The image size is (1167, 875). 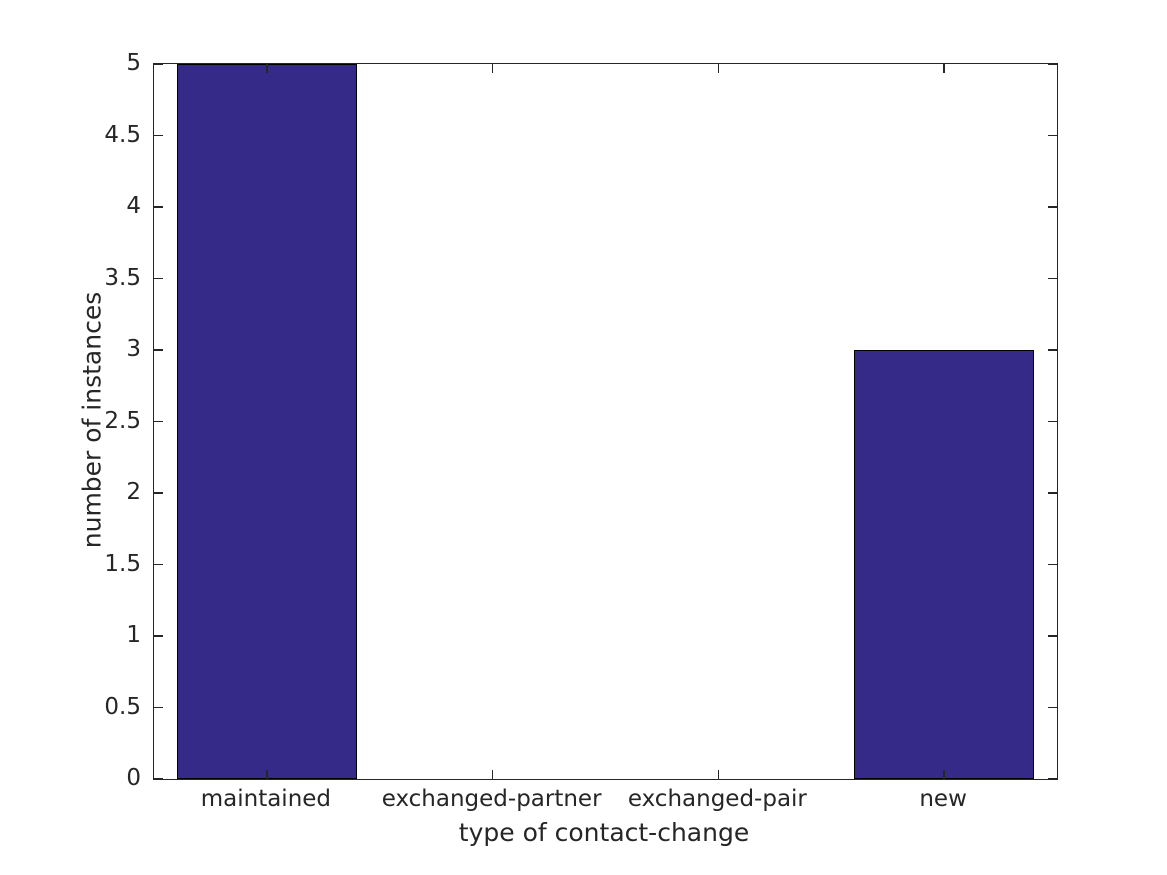 What do you see at coordinates (133, 63) in the screenshot?
I see `y-tick-label: 5` at bounding box center [133, 63].